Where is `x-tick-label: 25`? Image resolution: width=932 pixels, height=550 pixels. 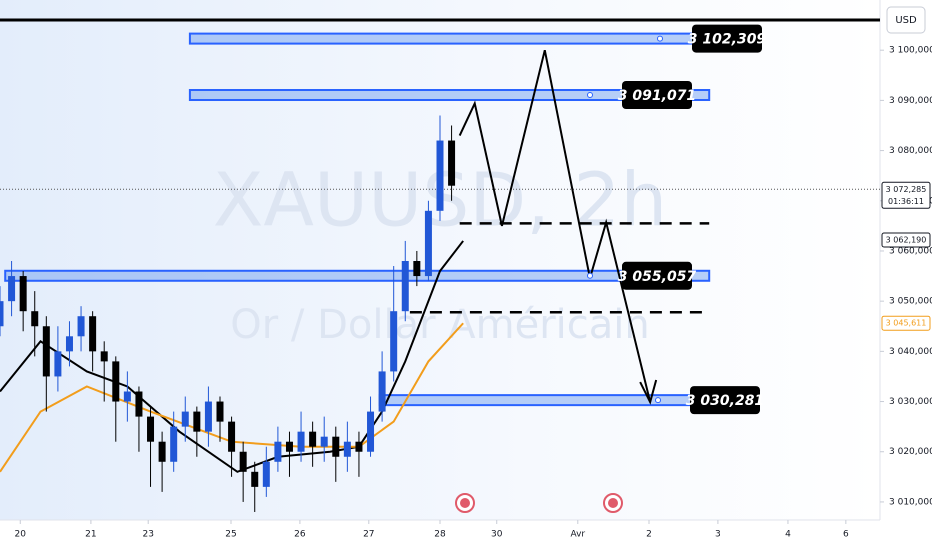 x-tick-label: 25 is located at coordinates (230, 535).